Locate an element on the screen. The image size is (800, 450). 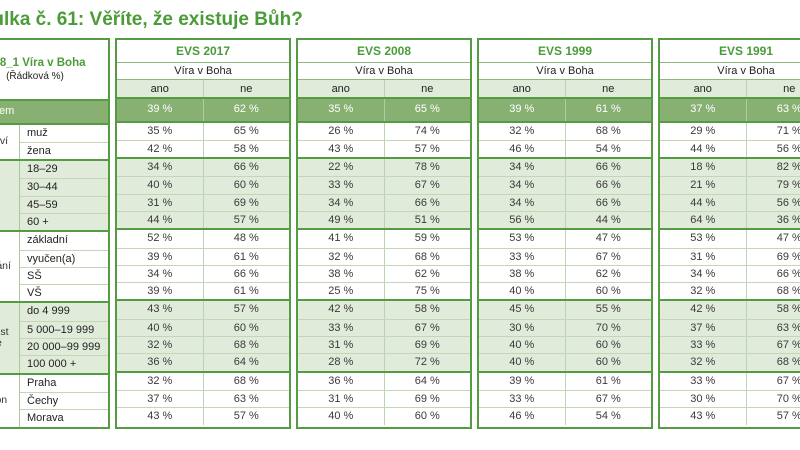
group-education: Vzdělání základní vyučen(a) SŠ VŠ is located at coordinates (54, 266).